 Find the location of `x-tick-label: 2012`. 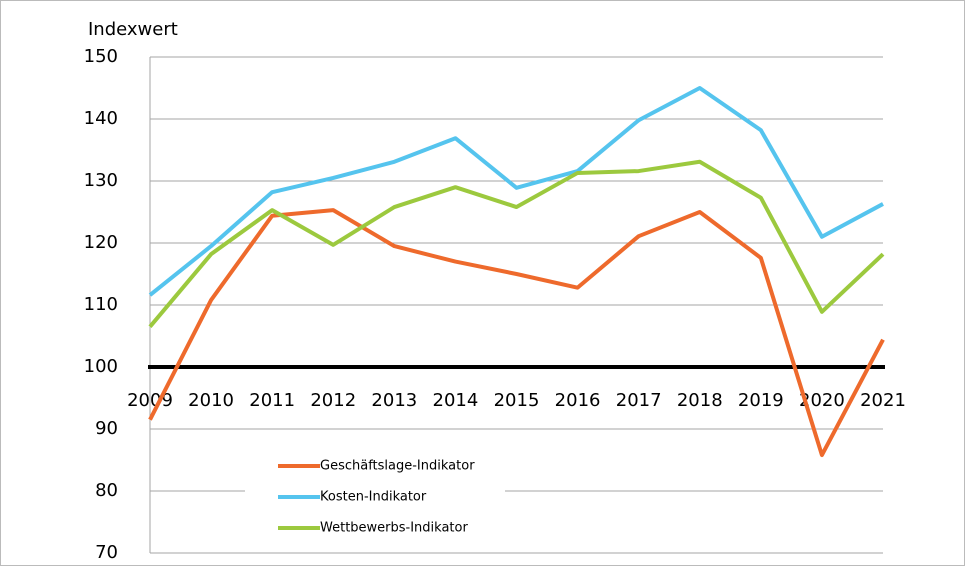

x-tick-label: 2012 is located at coordinates (333, 400).